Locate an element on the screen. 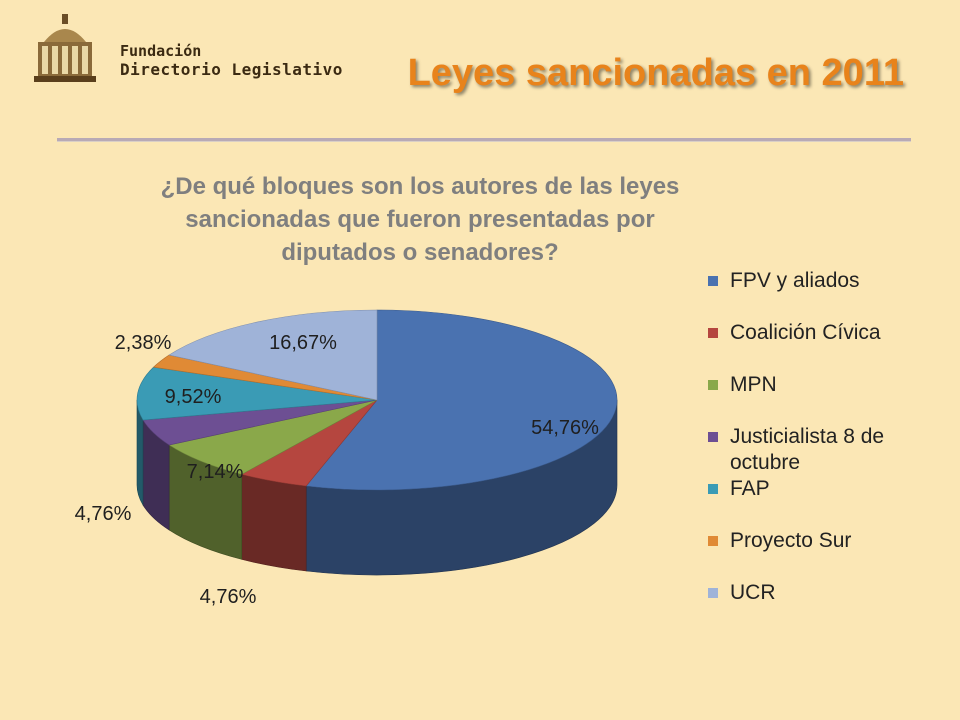 Image resolution: width=960 pixels, height=720 pixels. data-label-5: 2,38% is located at coordinates (143, 343).